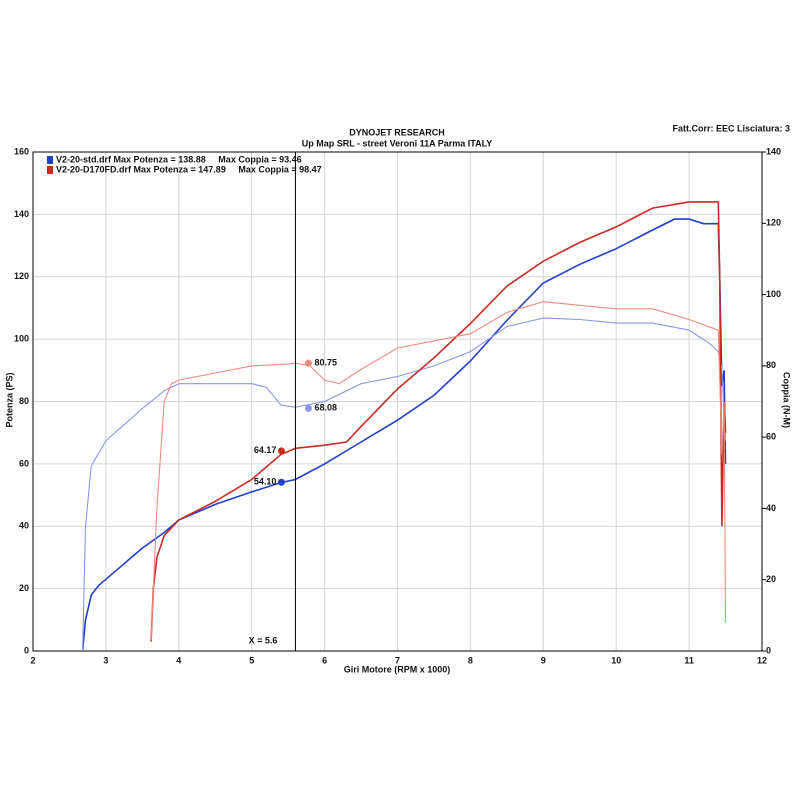 The height and width of the screenshot is (800, 800). I want to click on y-axis-label: Potenza (PS), so click(9, 399).